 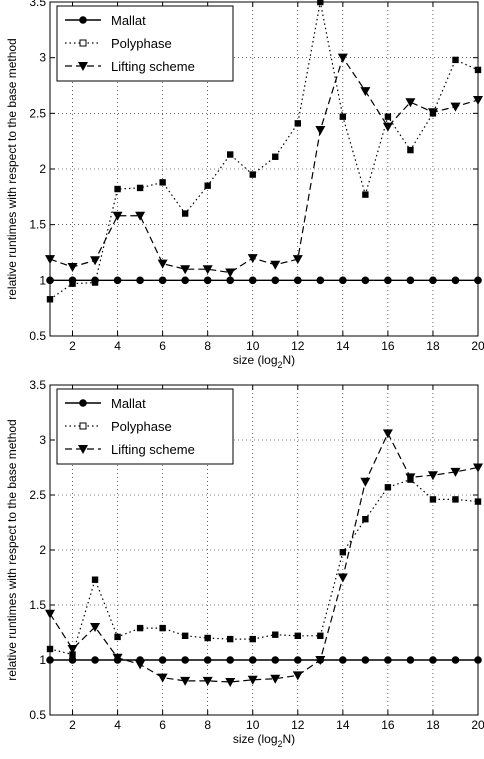 I want to click on chart-2-ytick-label-3: 2, so click(x=42, y=550).